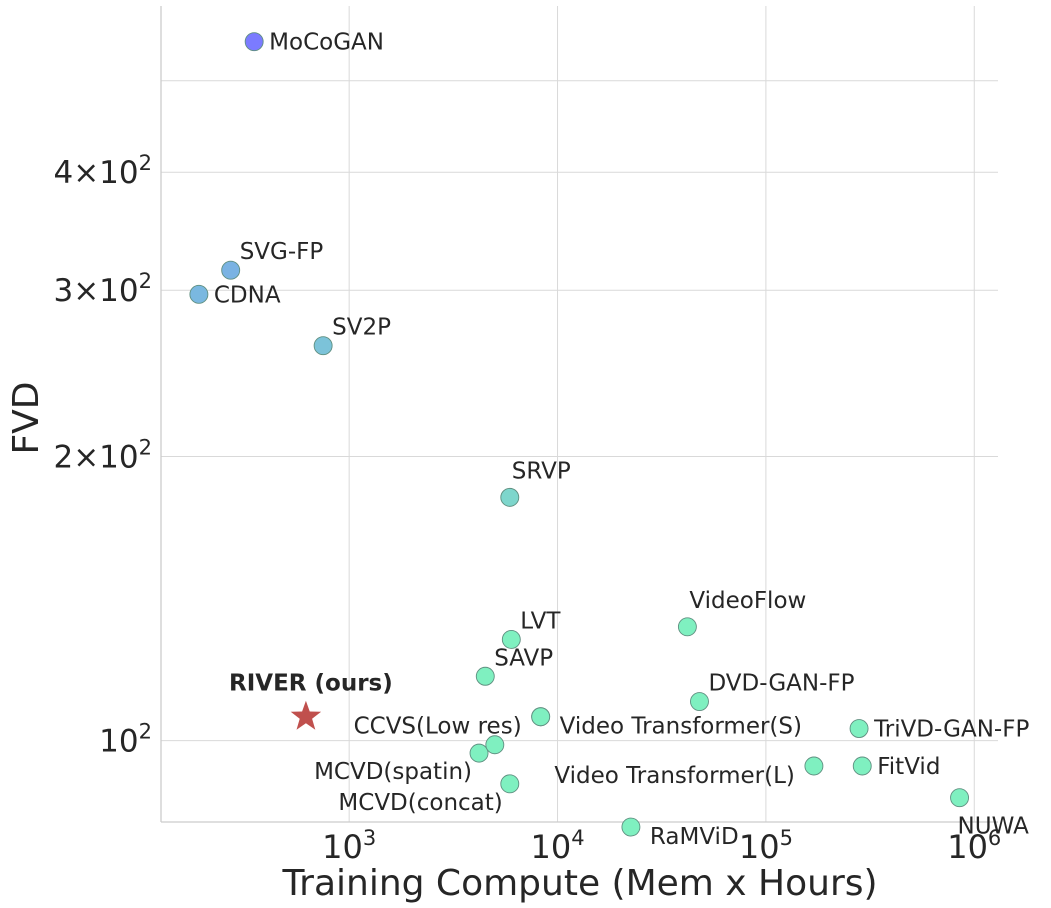  I want to click on point-label: CDNA, so click(247, 295).